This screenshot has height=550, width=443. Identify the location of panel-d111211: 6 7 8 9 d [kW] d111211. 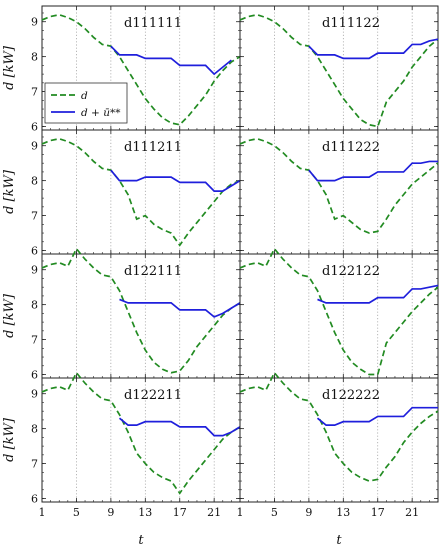
(121, 193).